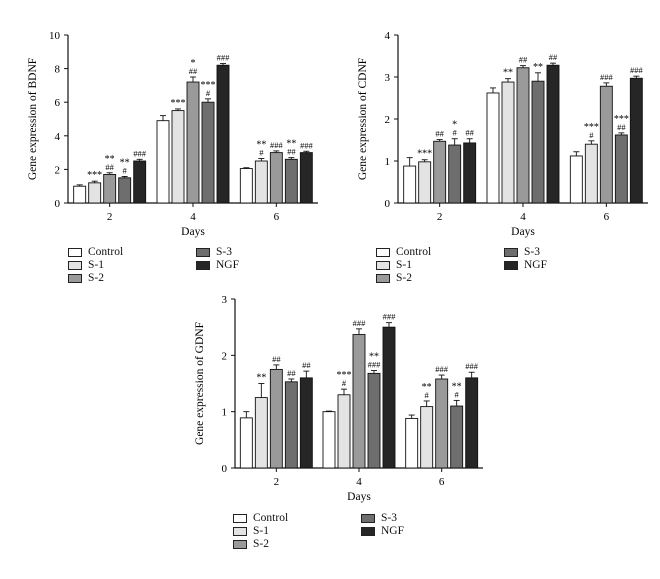 Image resolution: width=660 pixels, height=579 pixels. What do you see at coordinates (33, 119) in the screenshot?
I see `y-axis-label: Gene expression of BDNF` at bounding box center [33, 119].